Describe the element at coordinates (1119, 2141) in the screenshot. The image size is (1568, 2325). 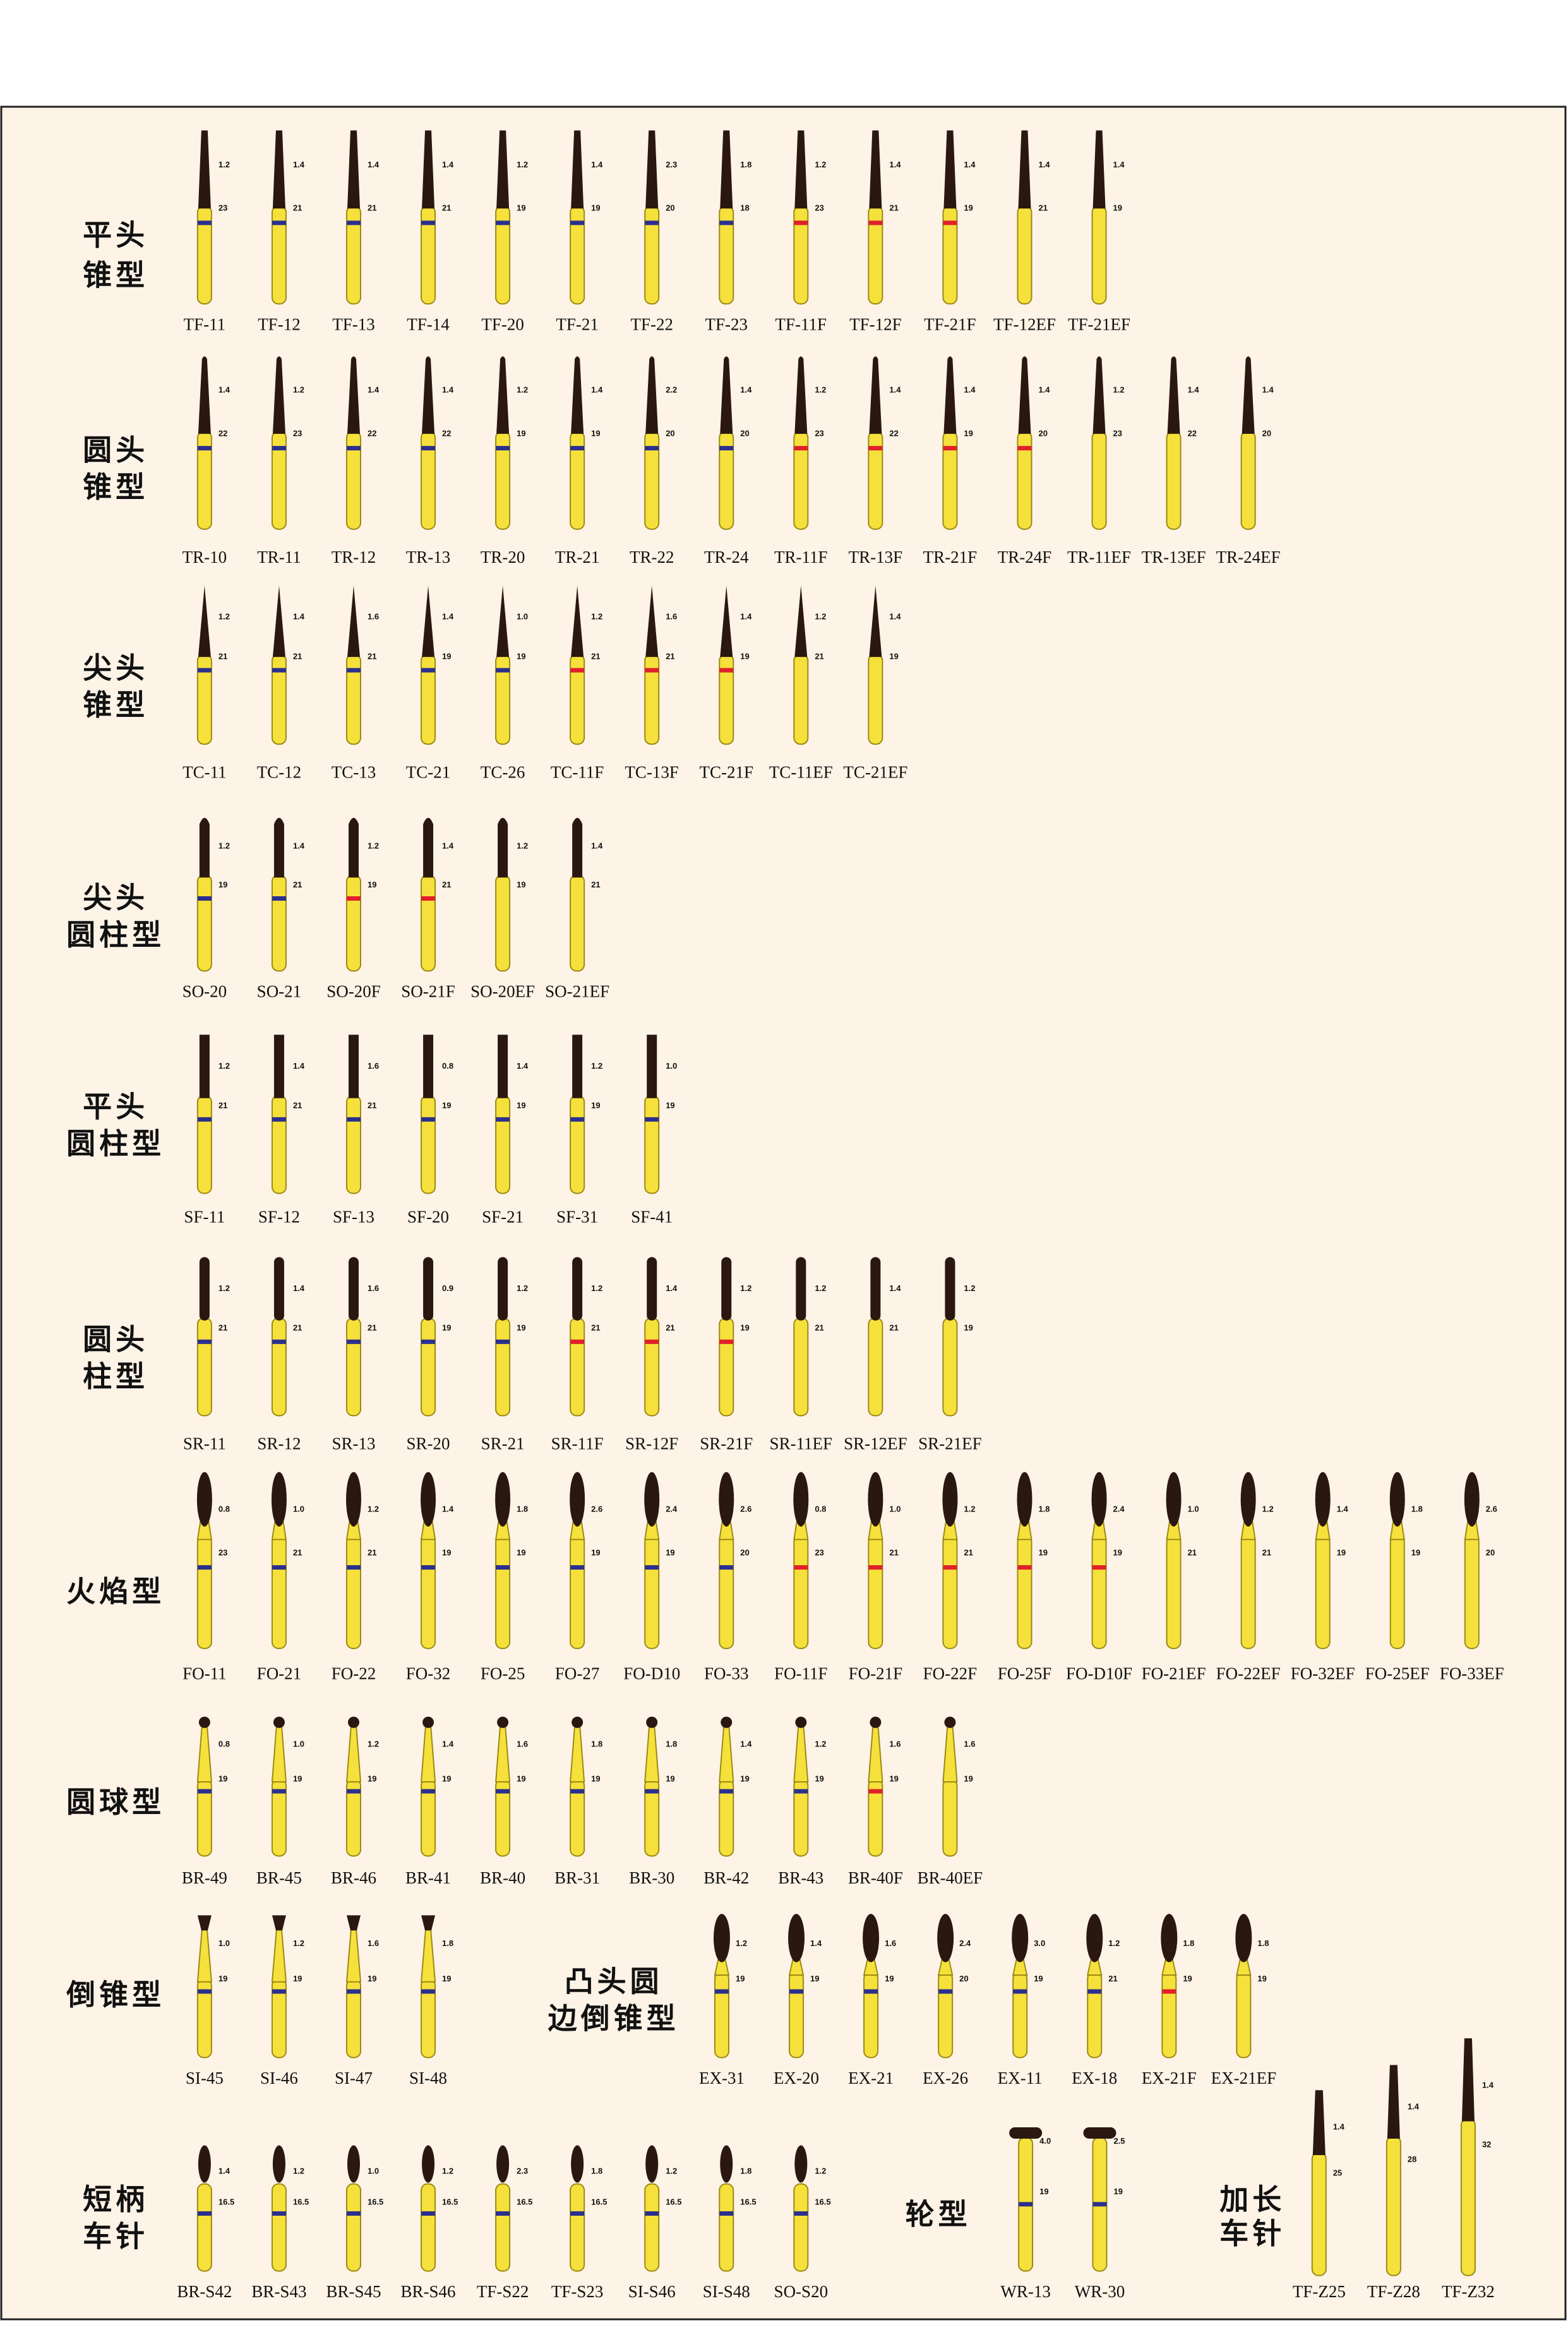
I see `diameter: 2.5` at that location.